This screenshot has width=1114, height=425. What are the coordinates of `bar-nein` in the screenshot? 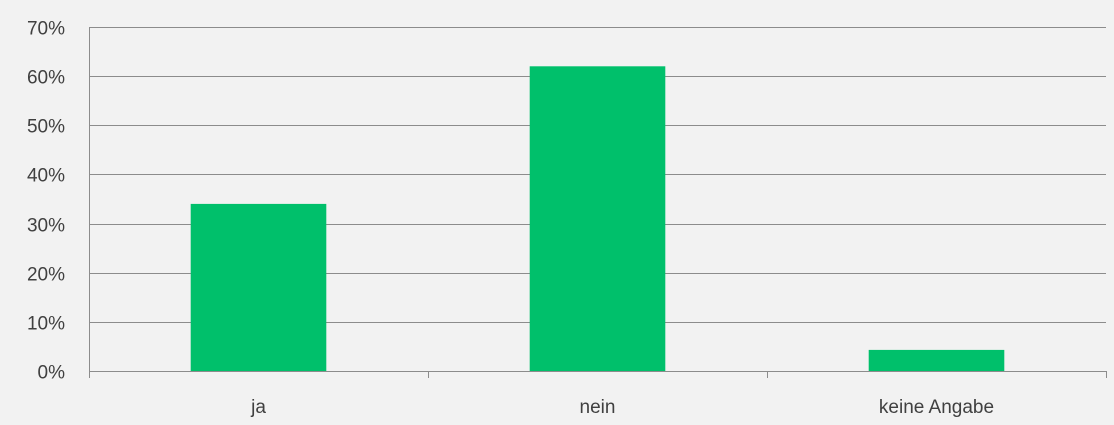 It's located at (597, 219).